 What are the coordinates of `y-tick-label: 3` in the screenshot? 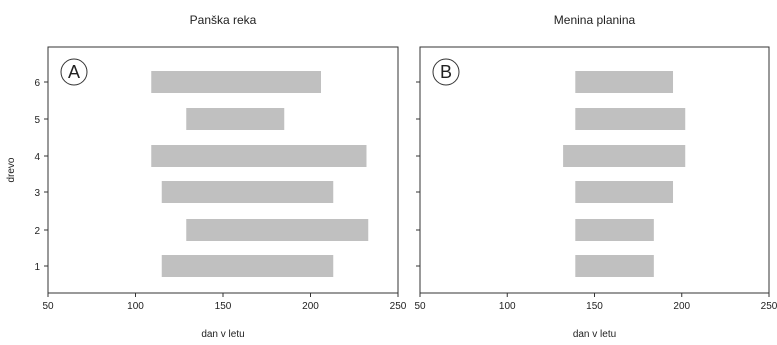 It's located at (37, 193).